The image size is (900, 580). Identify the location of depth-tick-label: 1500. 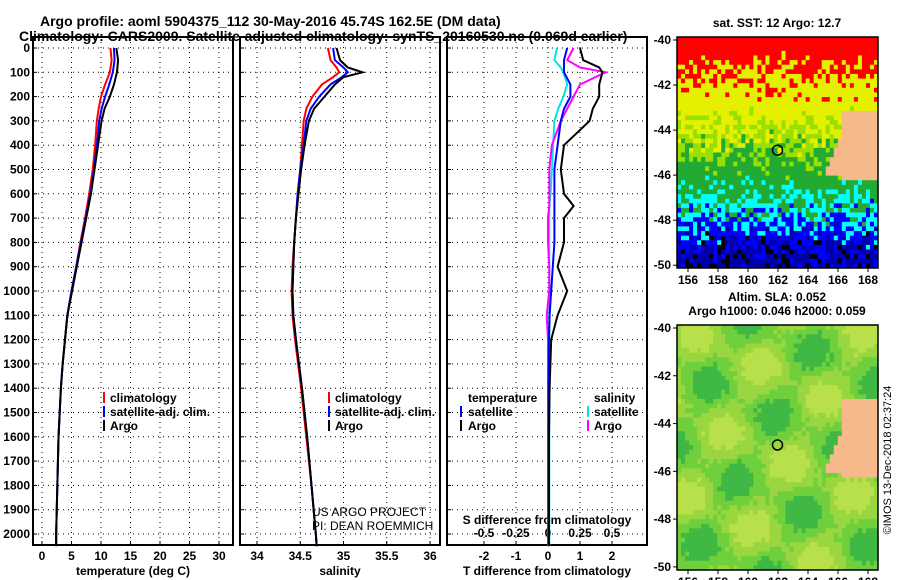
(16, 413).